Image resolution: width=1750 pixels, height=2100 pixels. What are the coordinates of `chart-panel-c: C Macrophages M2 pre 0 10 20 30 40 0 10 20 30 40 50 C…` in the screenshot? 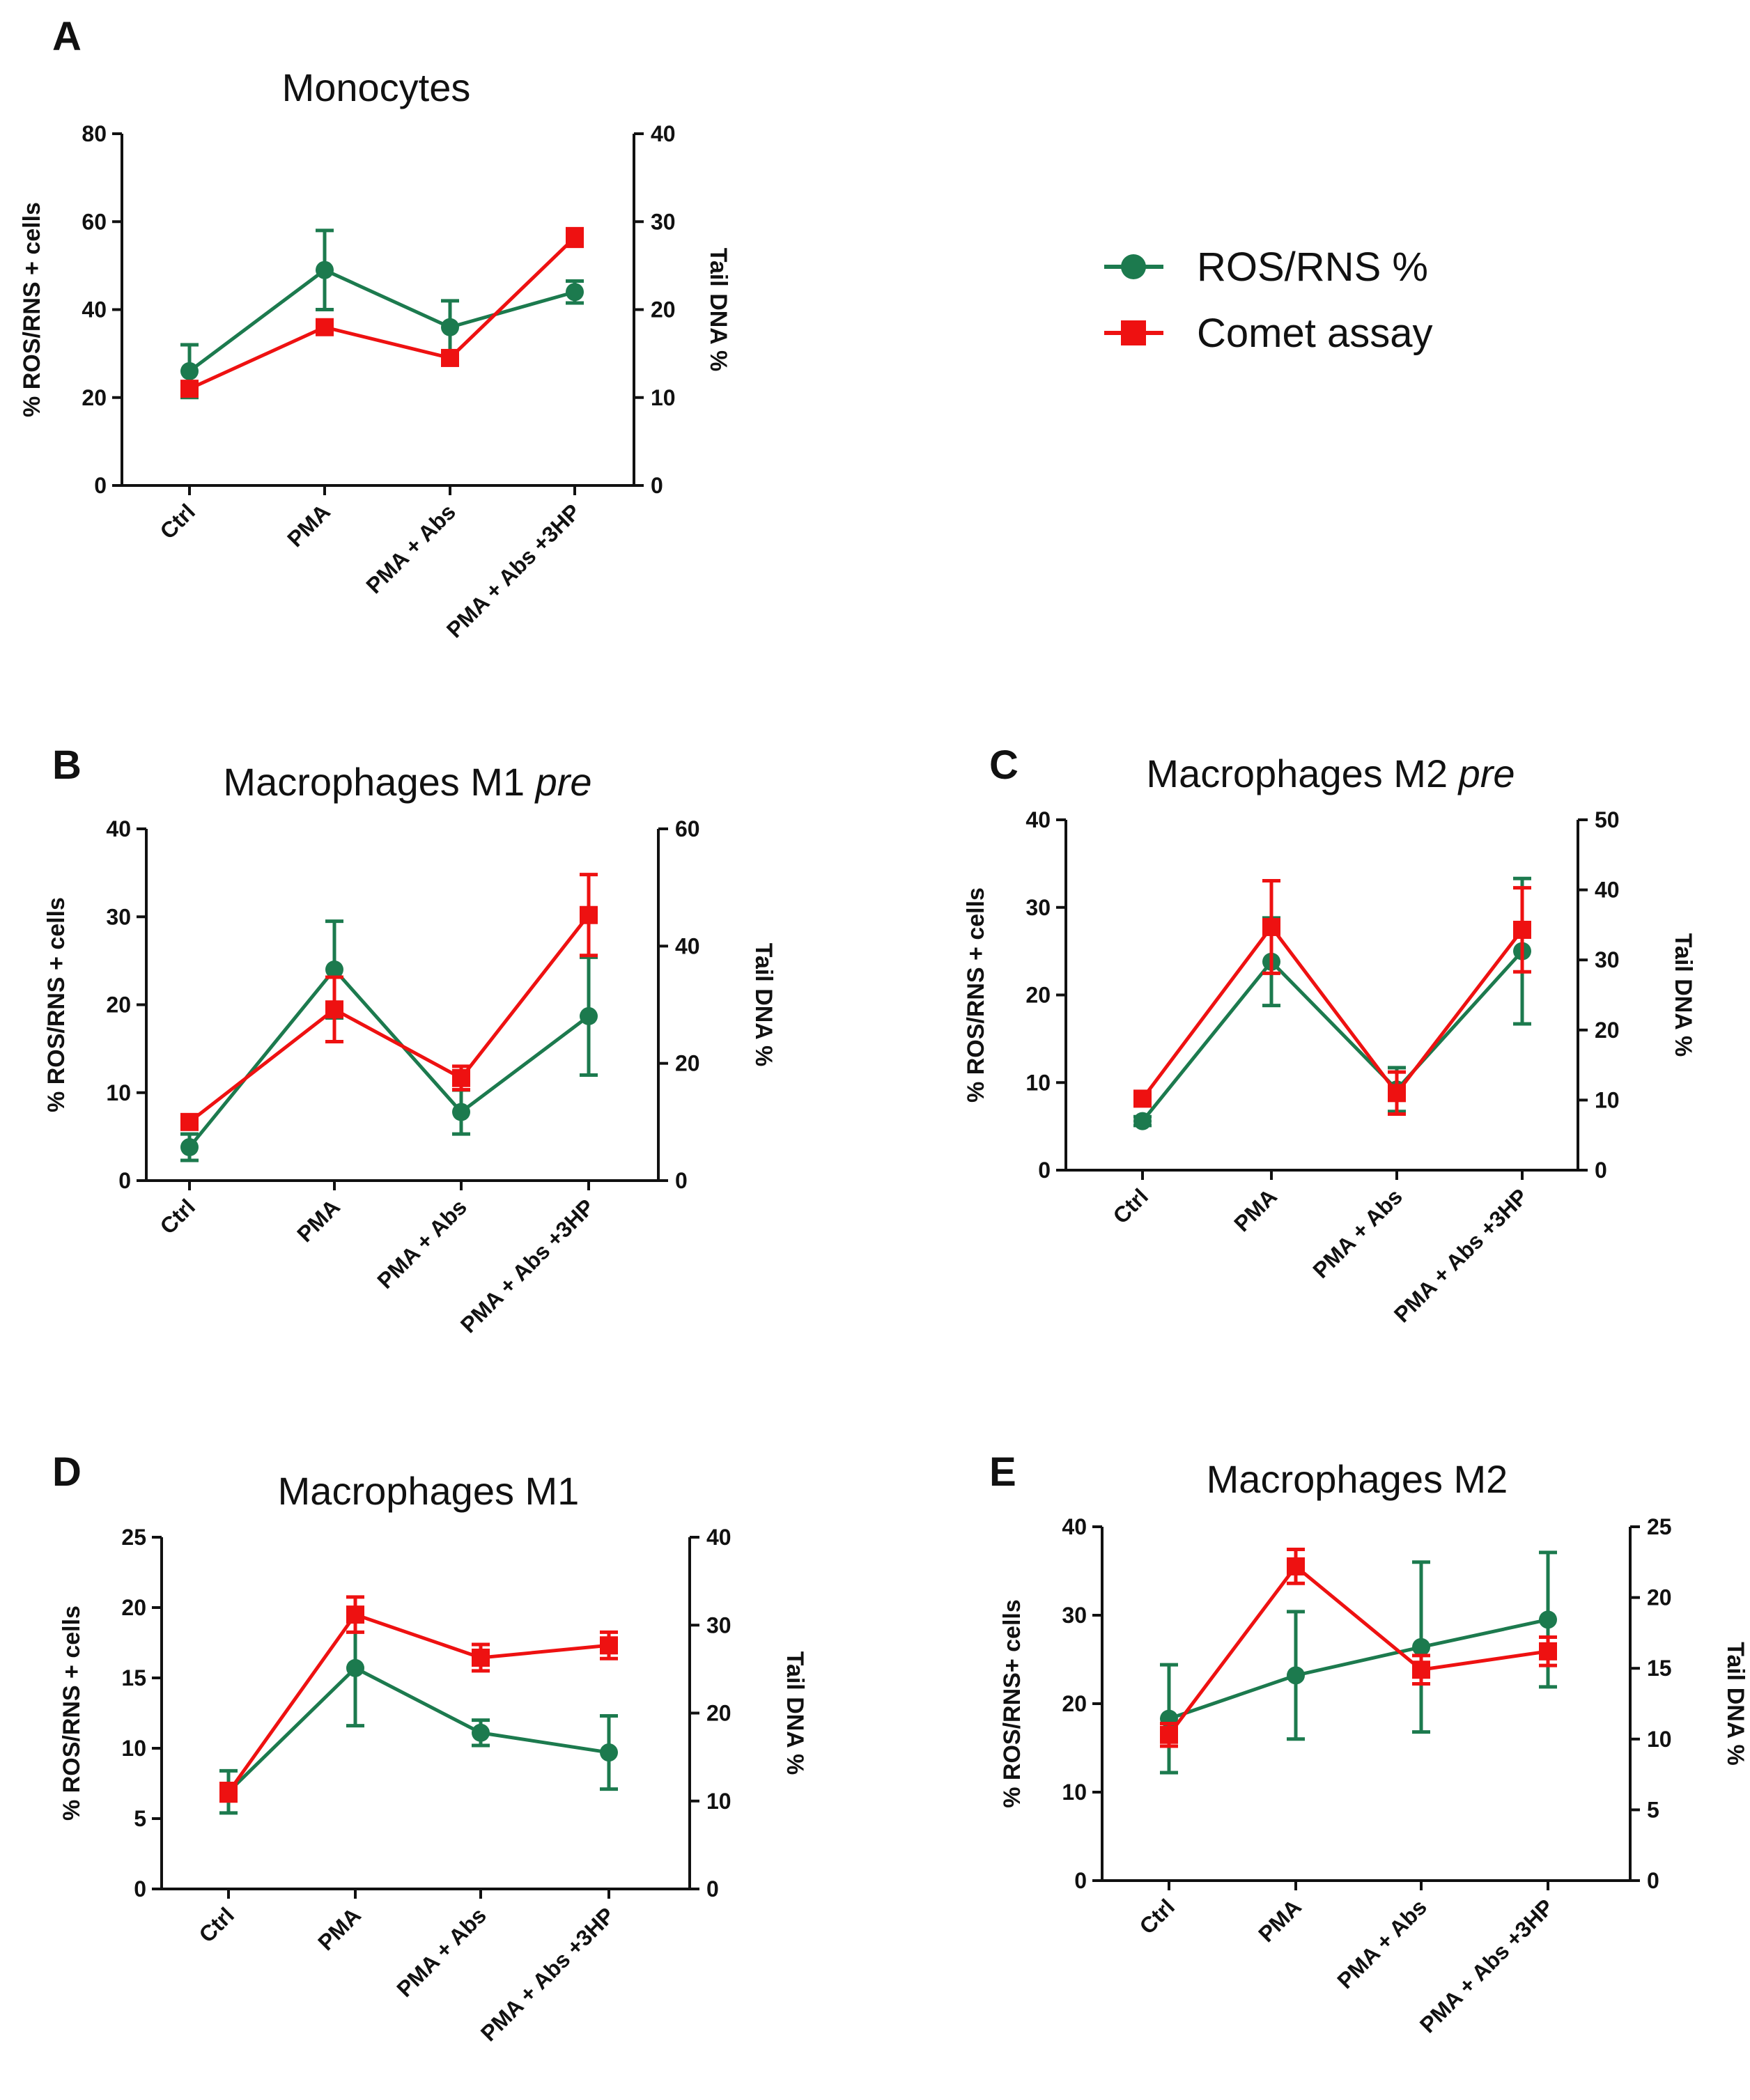 It's located at (1330, 1035).